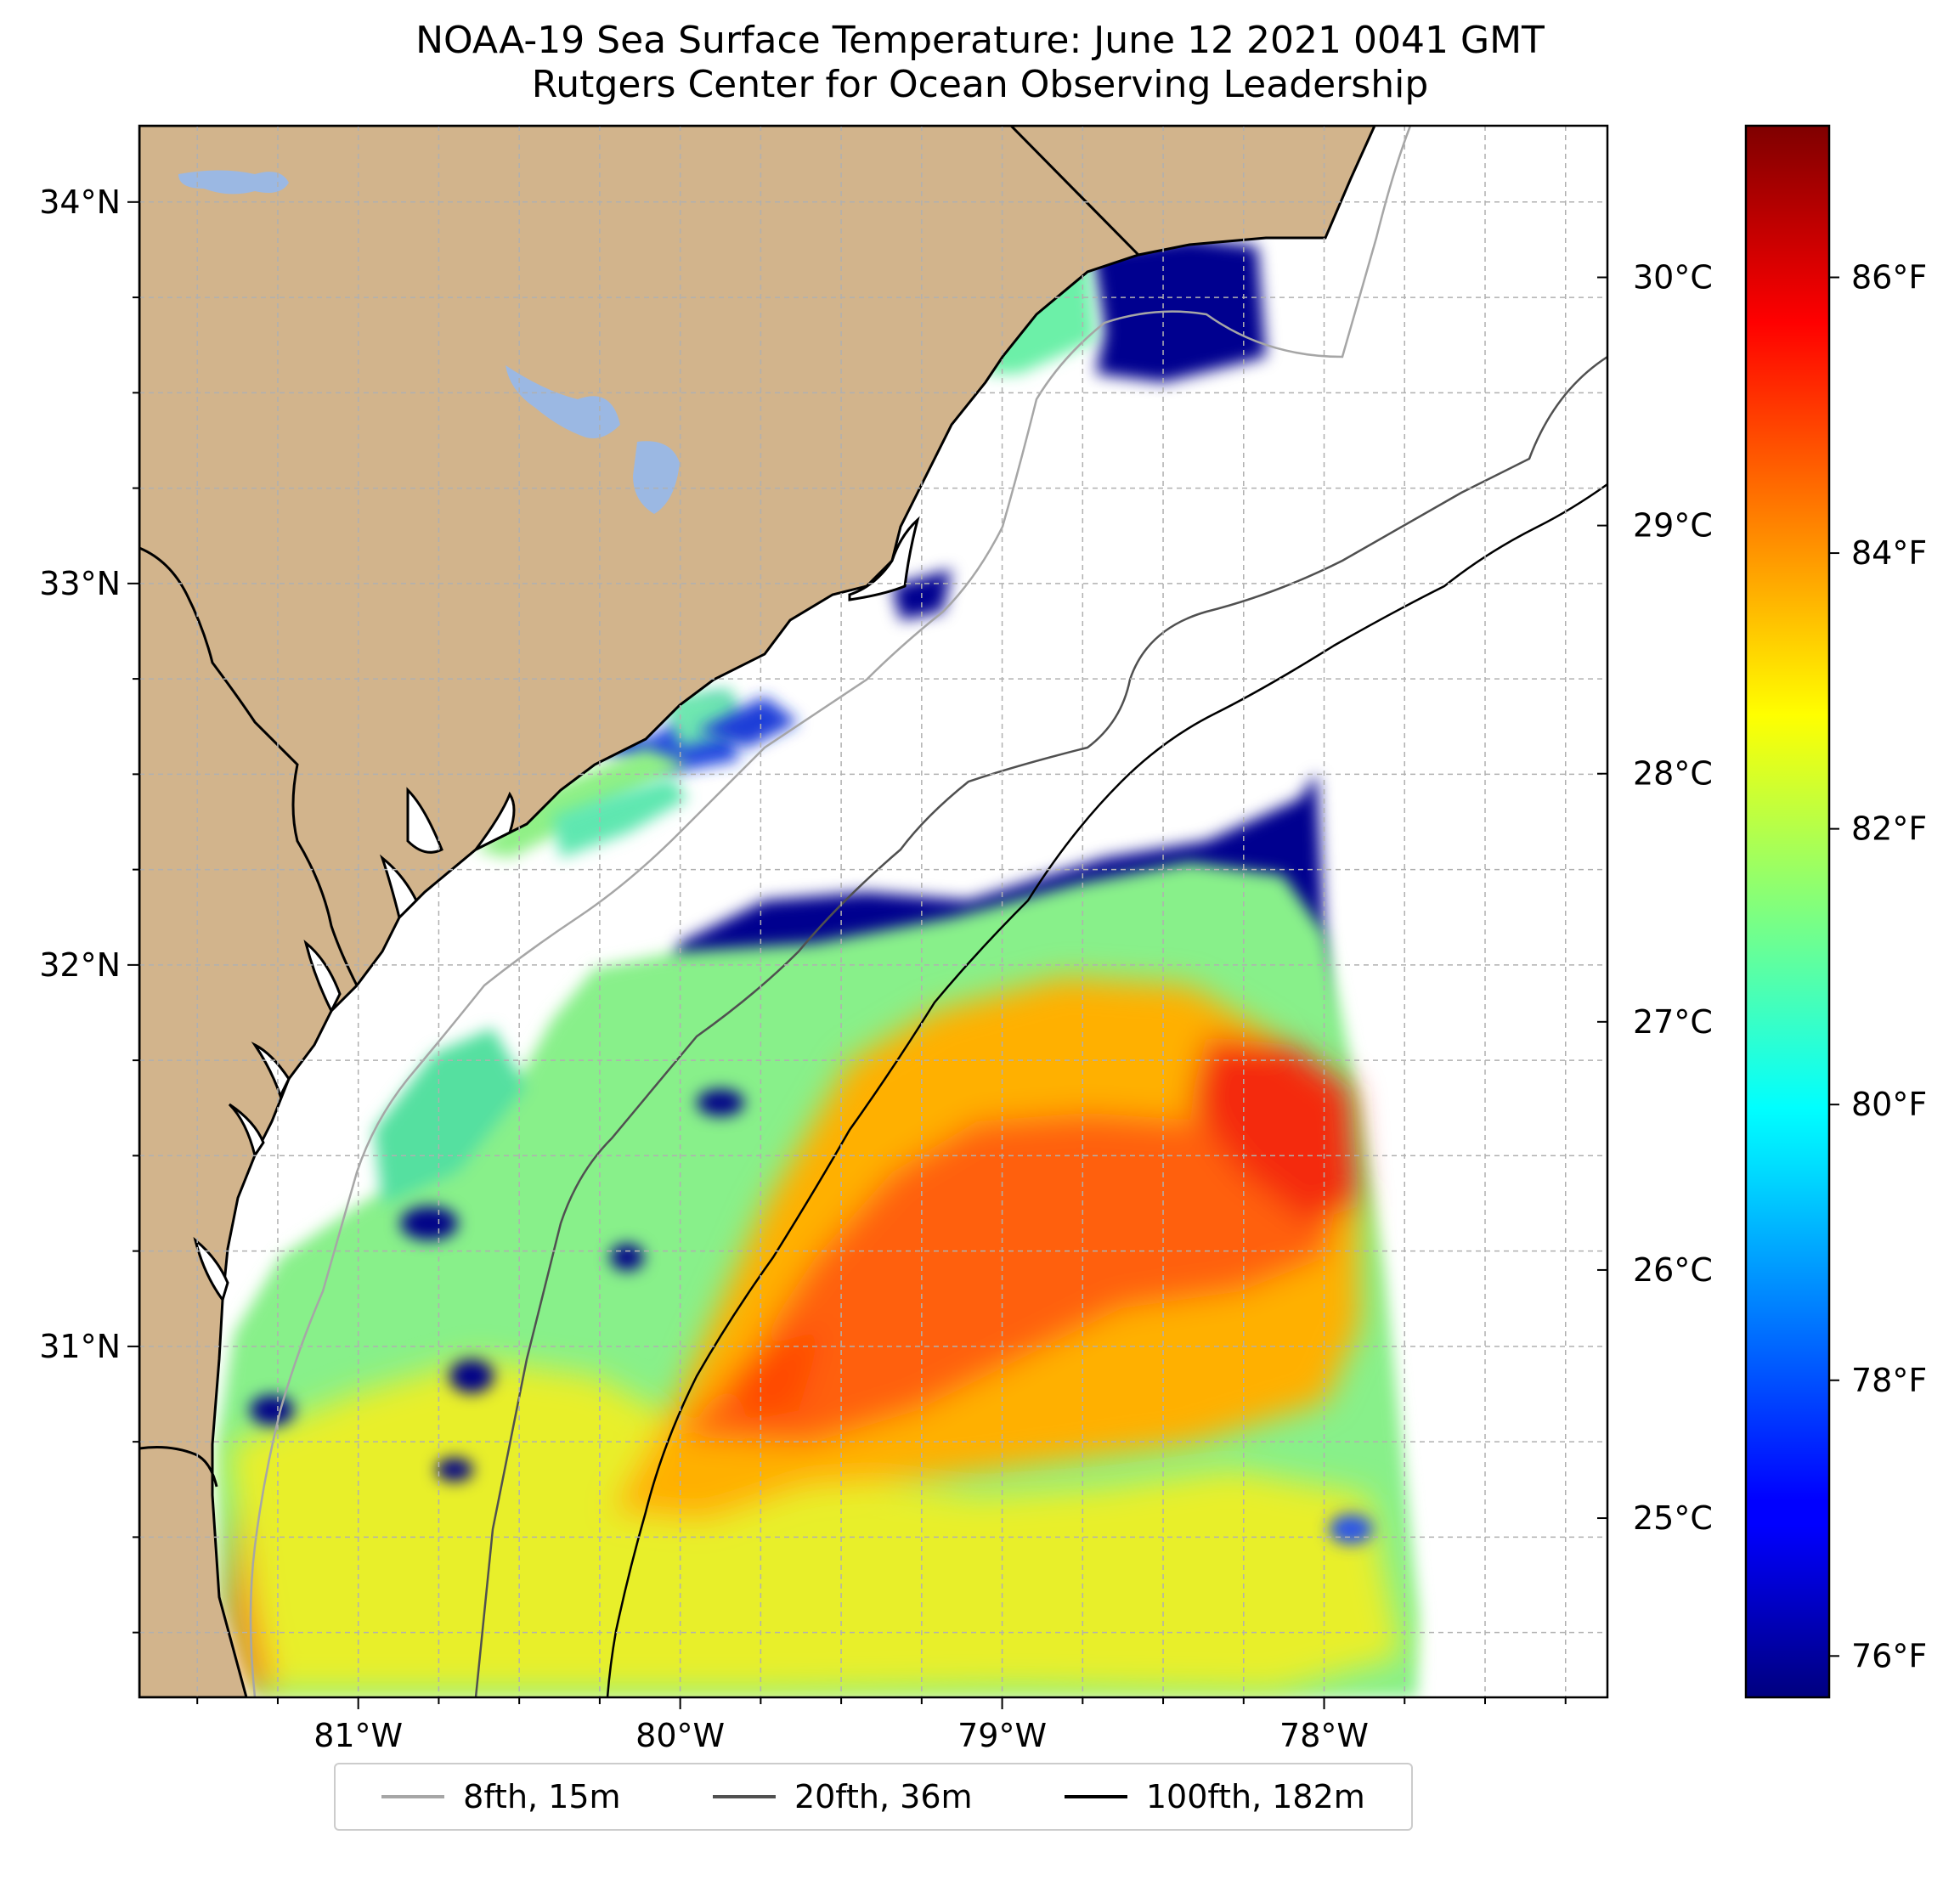 Image resolution: width=1960 pixels, height=1880 pixels. I want to click on legend-swatch-20fth, so click(744, 1797).